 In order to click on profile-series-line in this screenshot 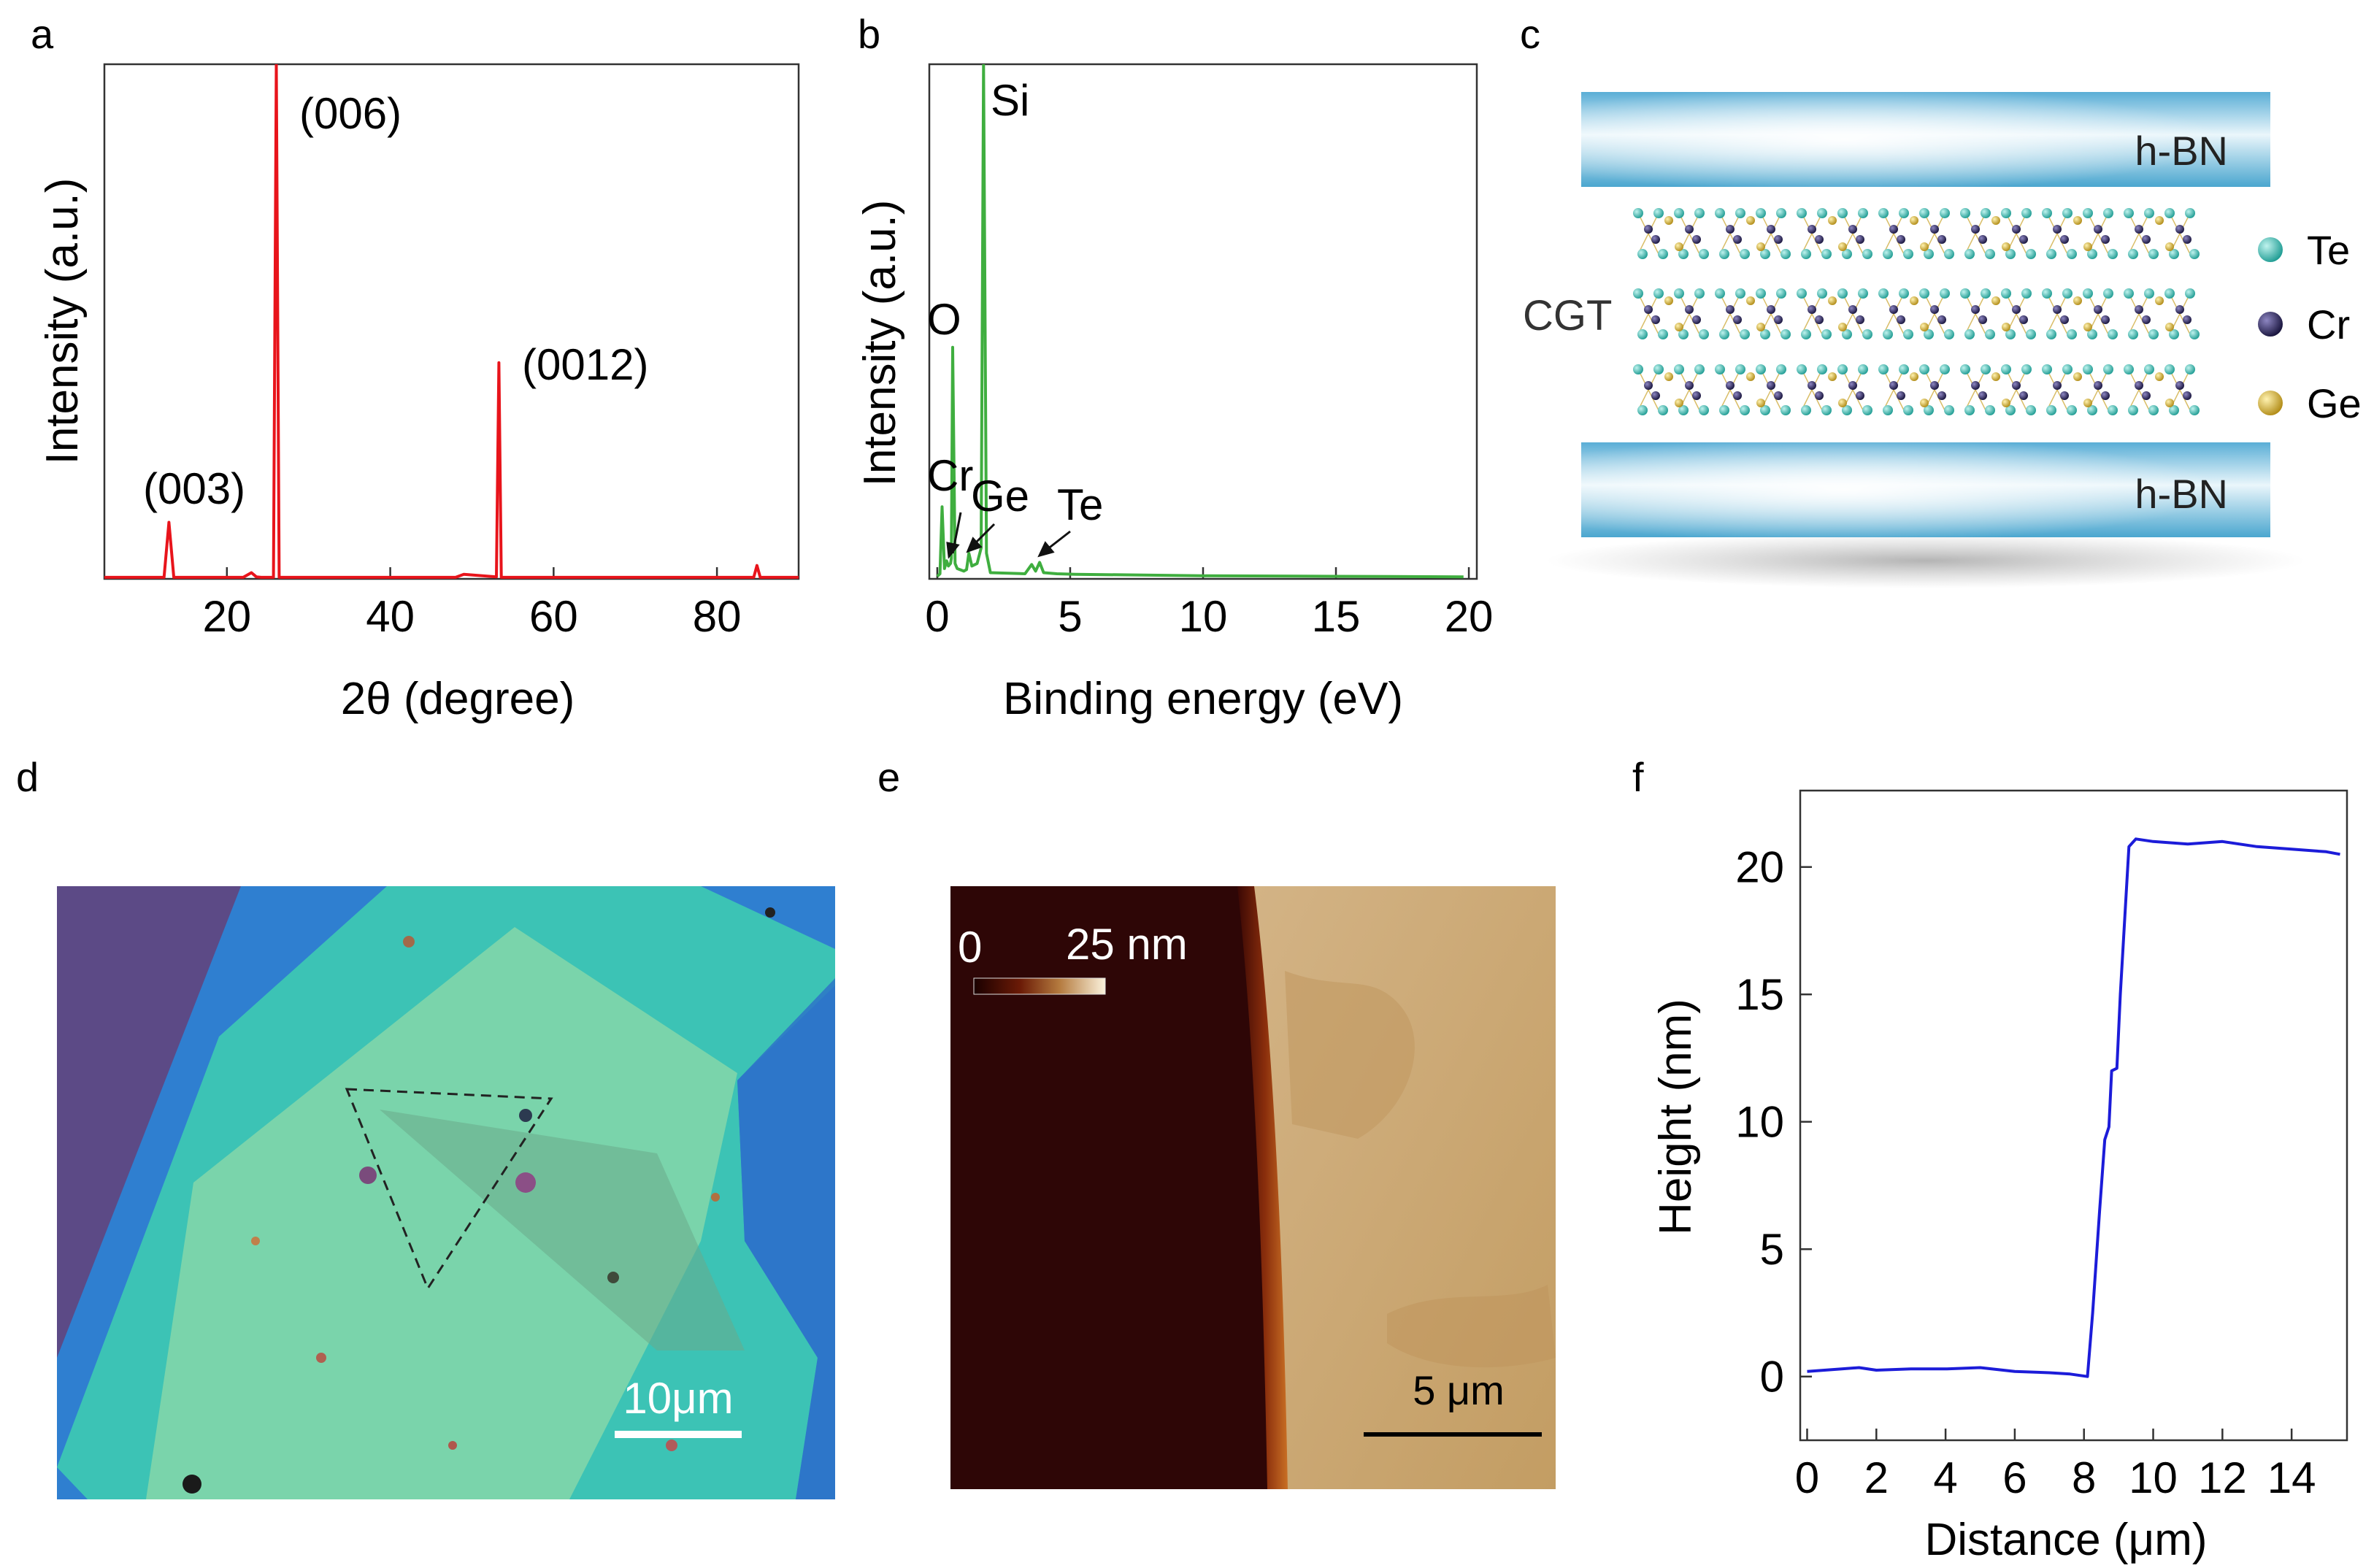, I will do `click(2073, 1107)`.